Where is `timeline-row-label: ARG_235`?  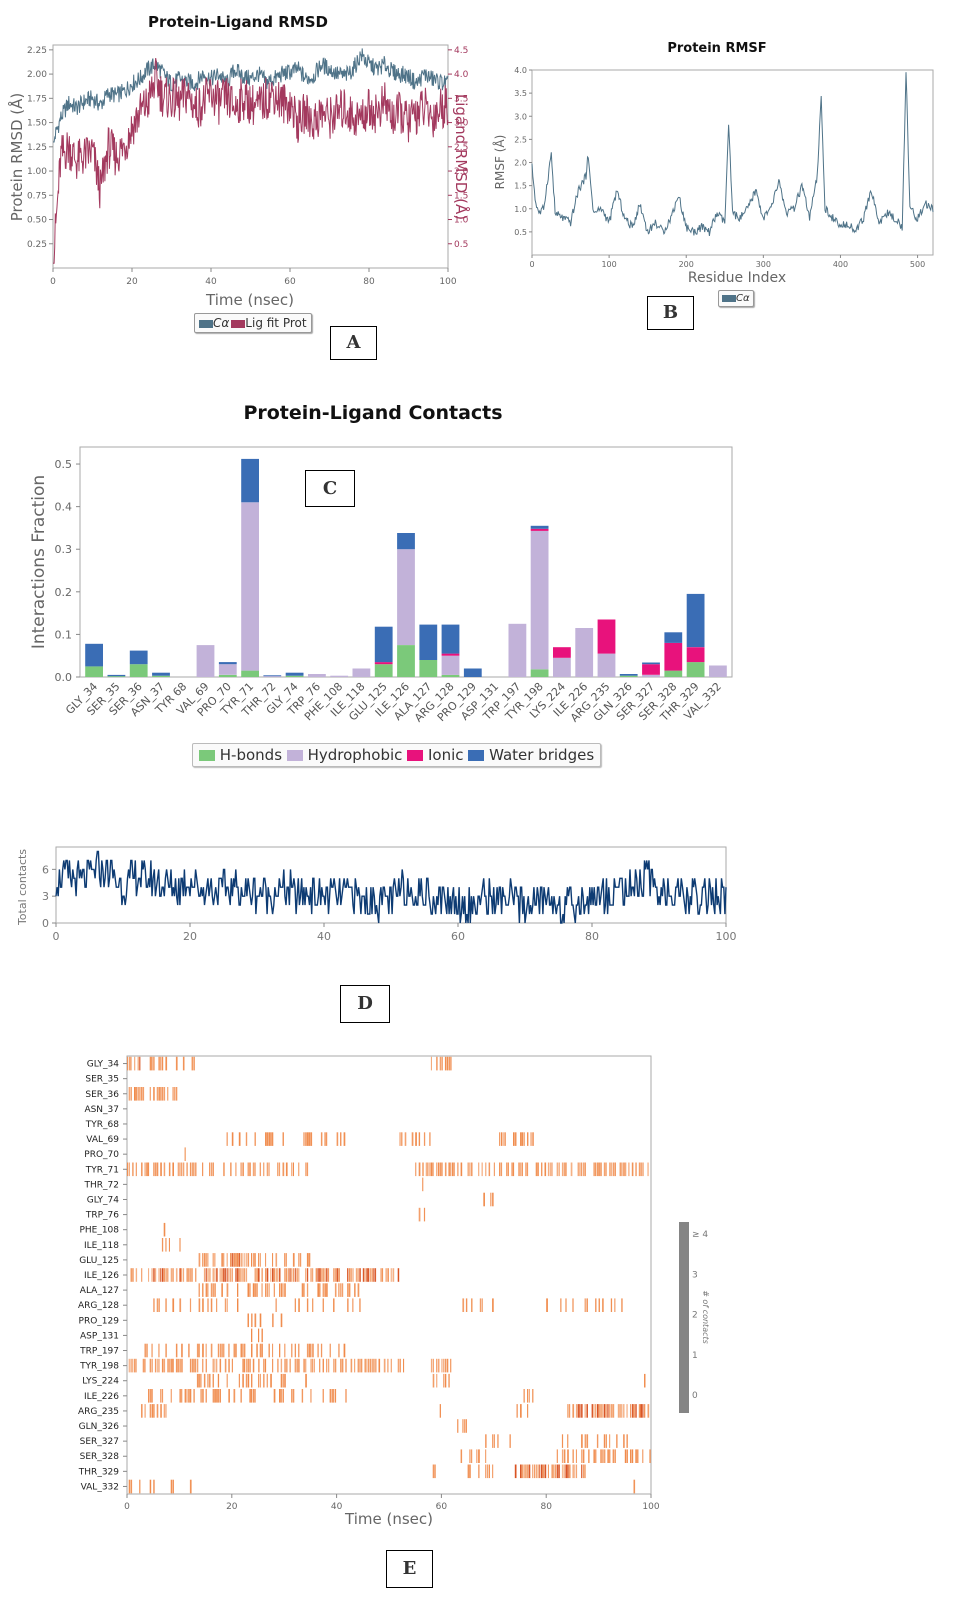 timeline-row-label: ARG_235 is located at coordinates (98, 1412).